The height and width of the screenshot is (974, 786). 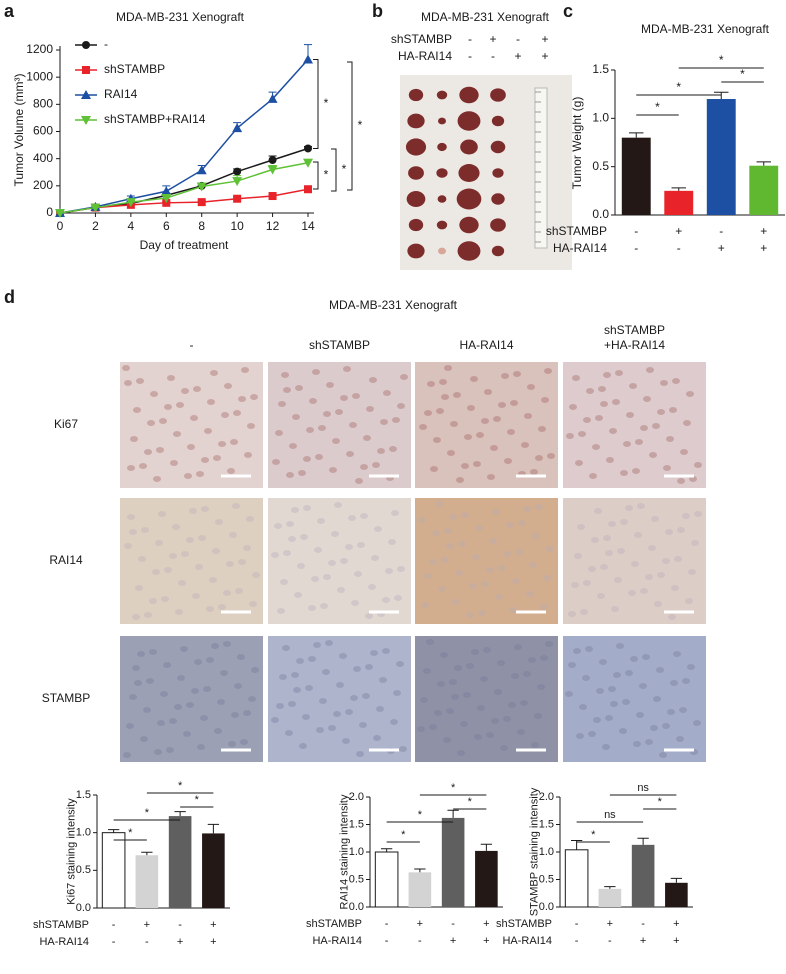 I want to click on y-tick-label: 2.0, so click(x=356, y=797).